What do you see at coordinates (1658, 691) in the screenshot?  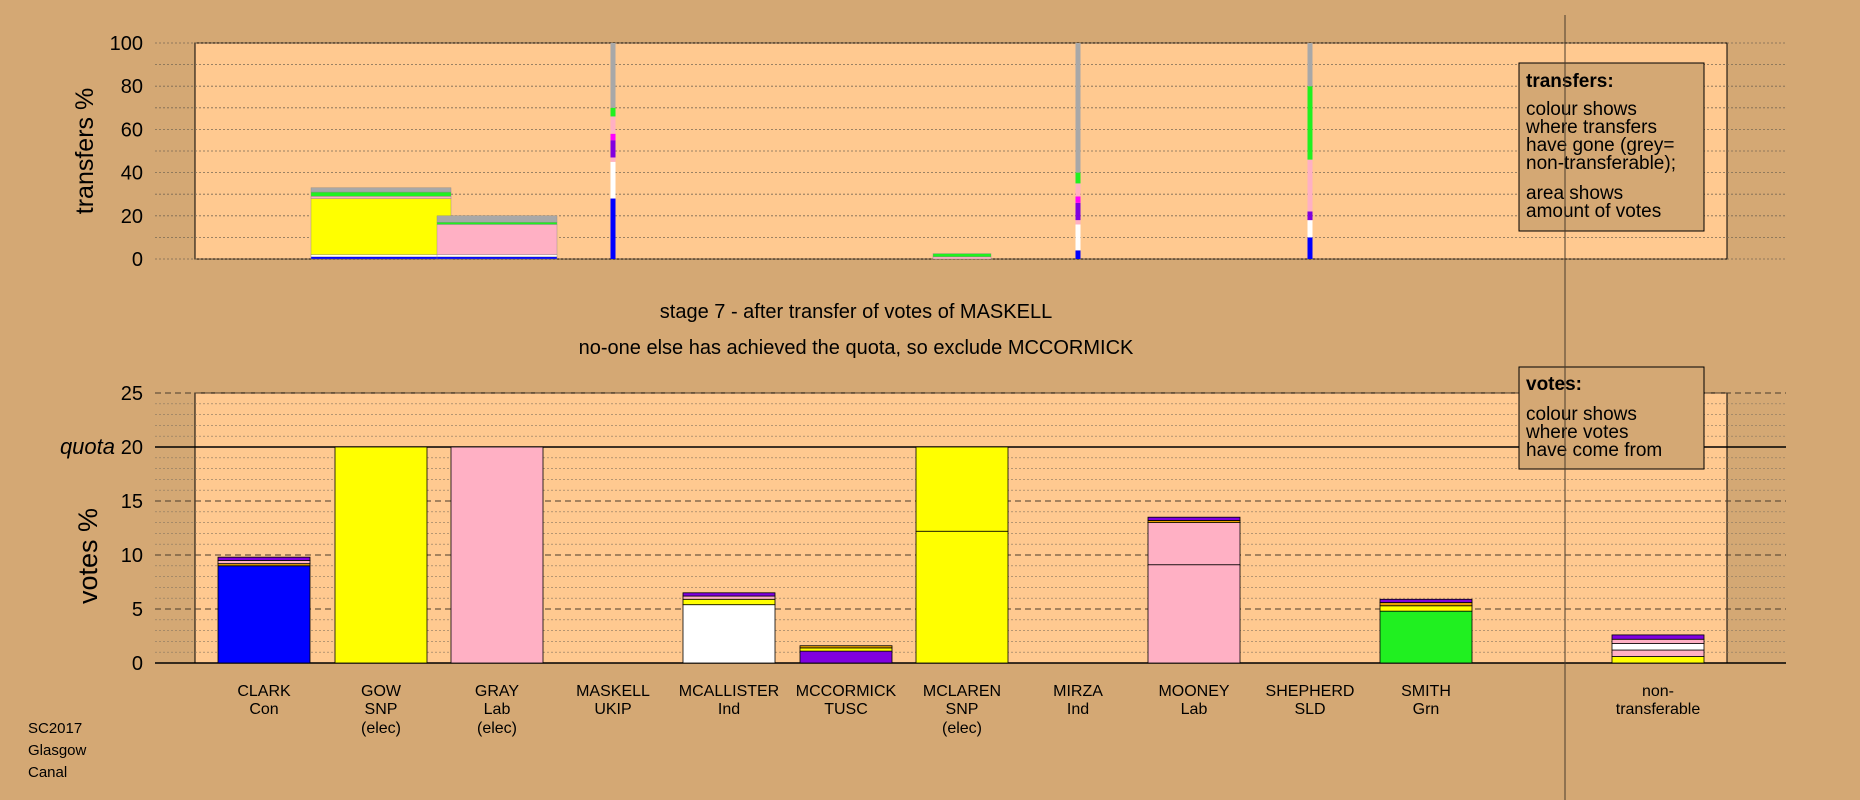 I see `nontransferable-label-line-1: non-` at bounding box center [1658, 691].